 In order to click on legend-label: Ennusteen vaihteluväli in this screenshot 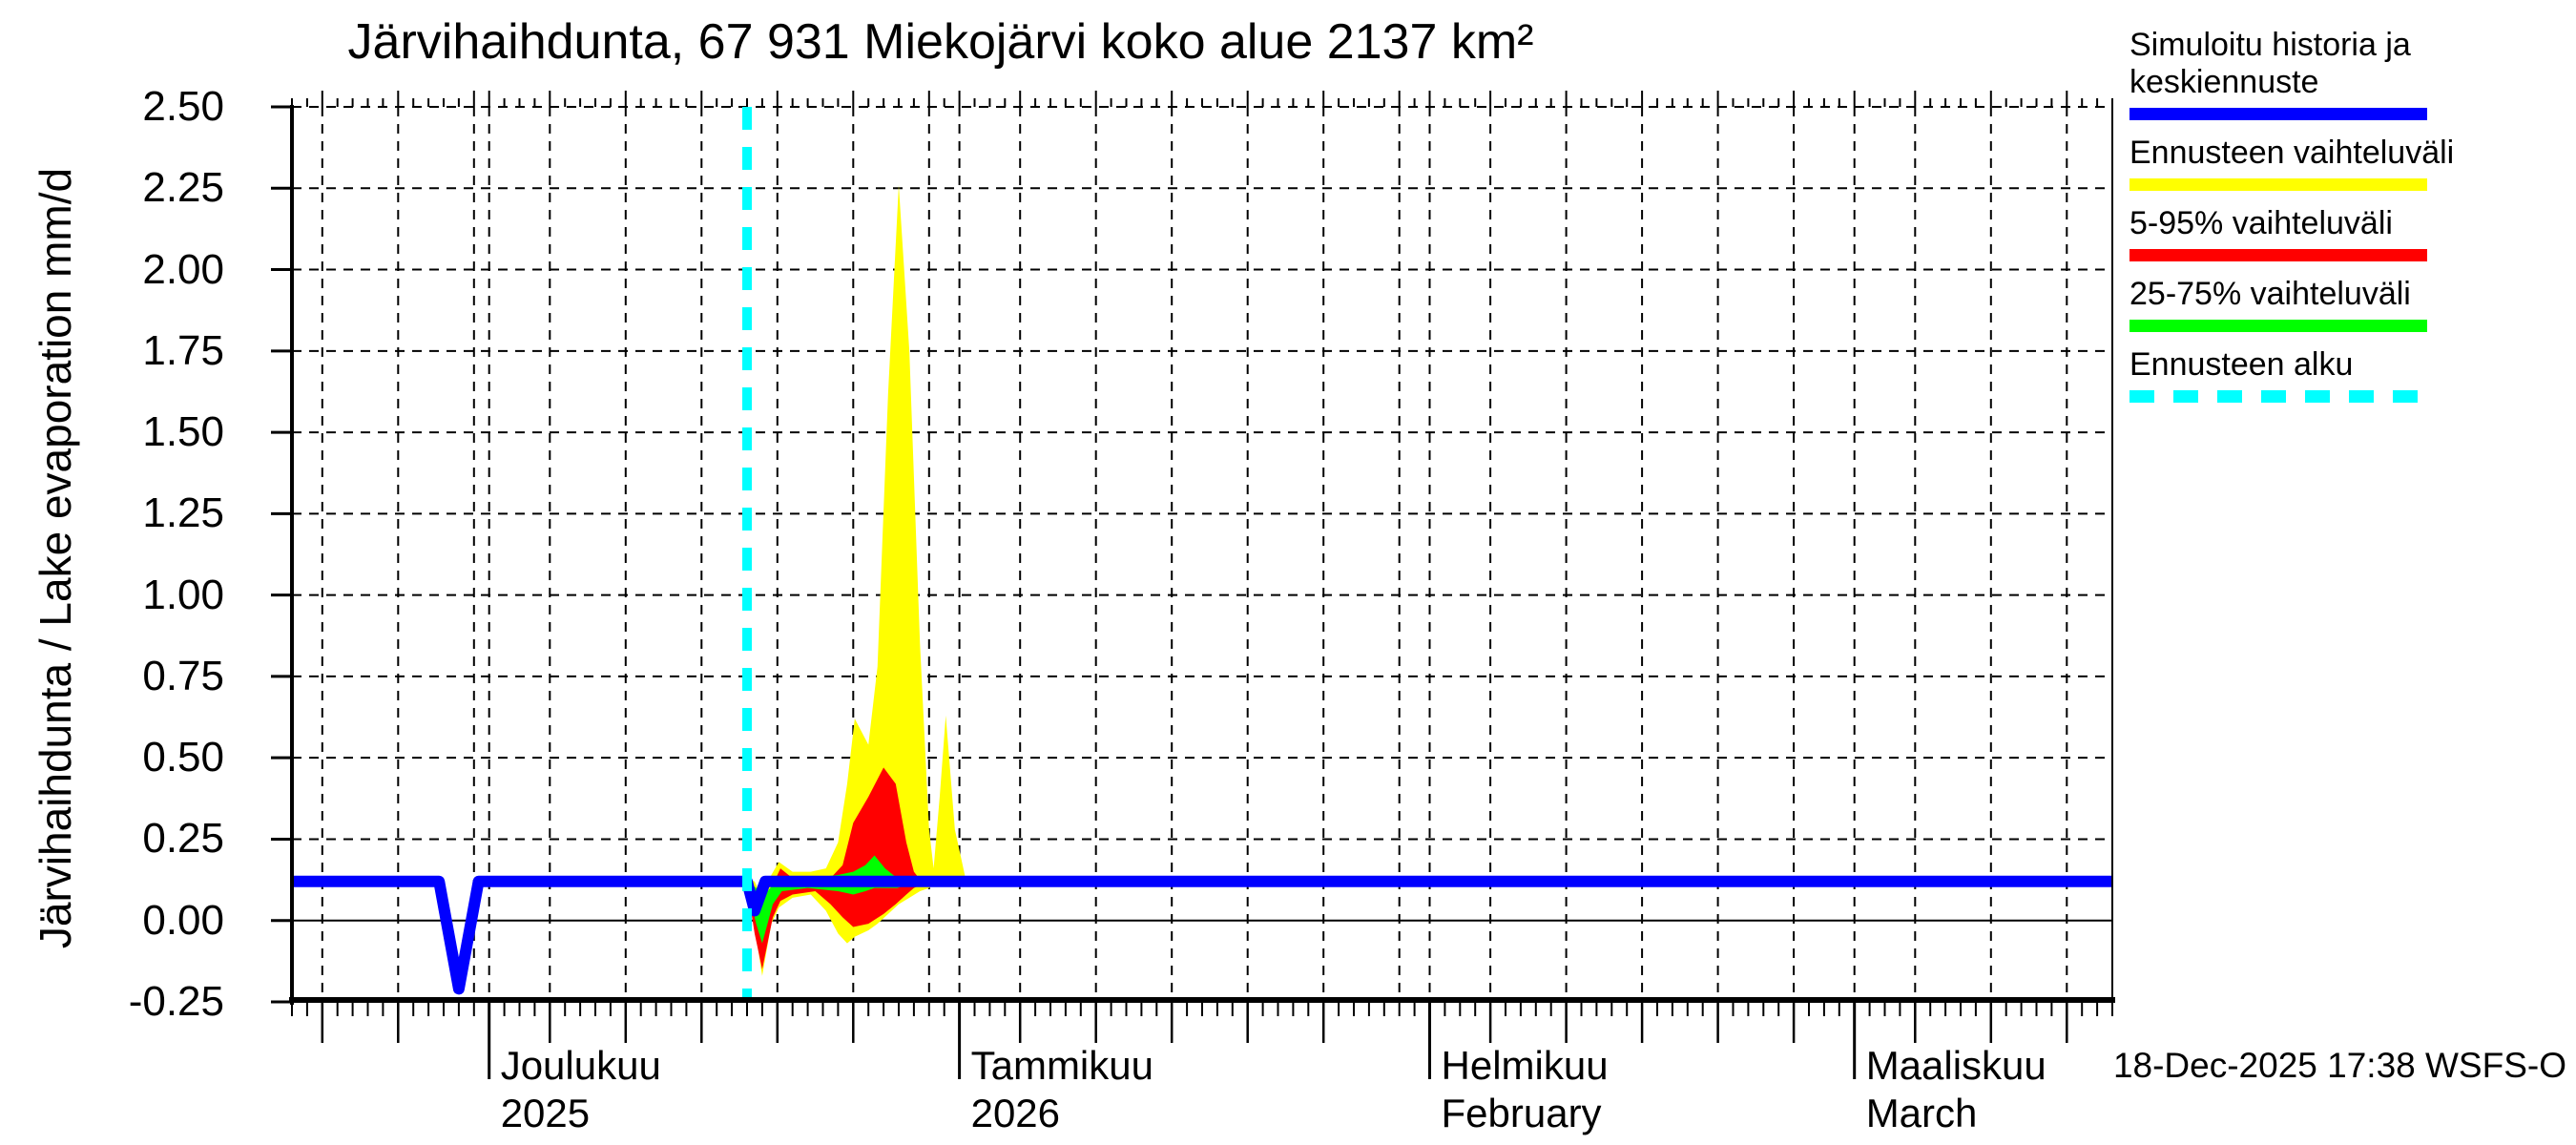, I will do `click(2292, 153)`.